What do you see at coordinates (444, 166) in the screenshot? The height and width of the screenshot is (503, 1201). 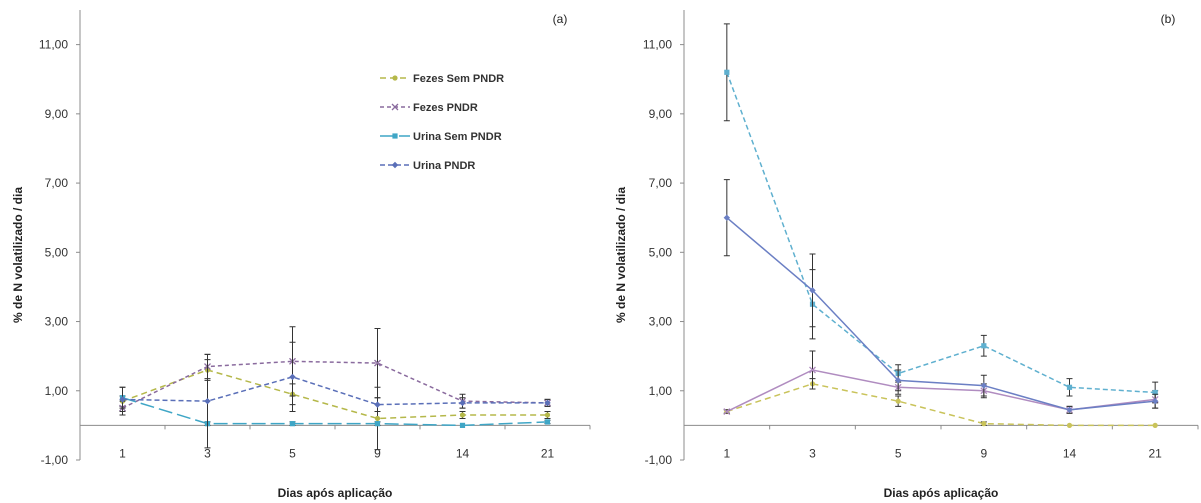 I see `legend-label: Urina PNDR` at bounding box center [444, 166].